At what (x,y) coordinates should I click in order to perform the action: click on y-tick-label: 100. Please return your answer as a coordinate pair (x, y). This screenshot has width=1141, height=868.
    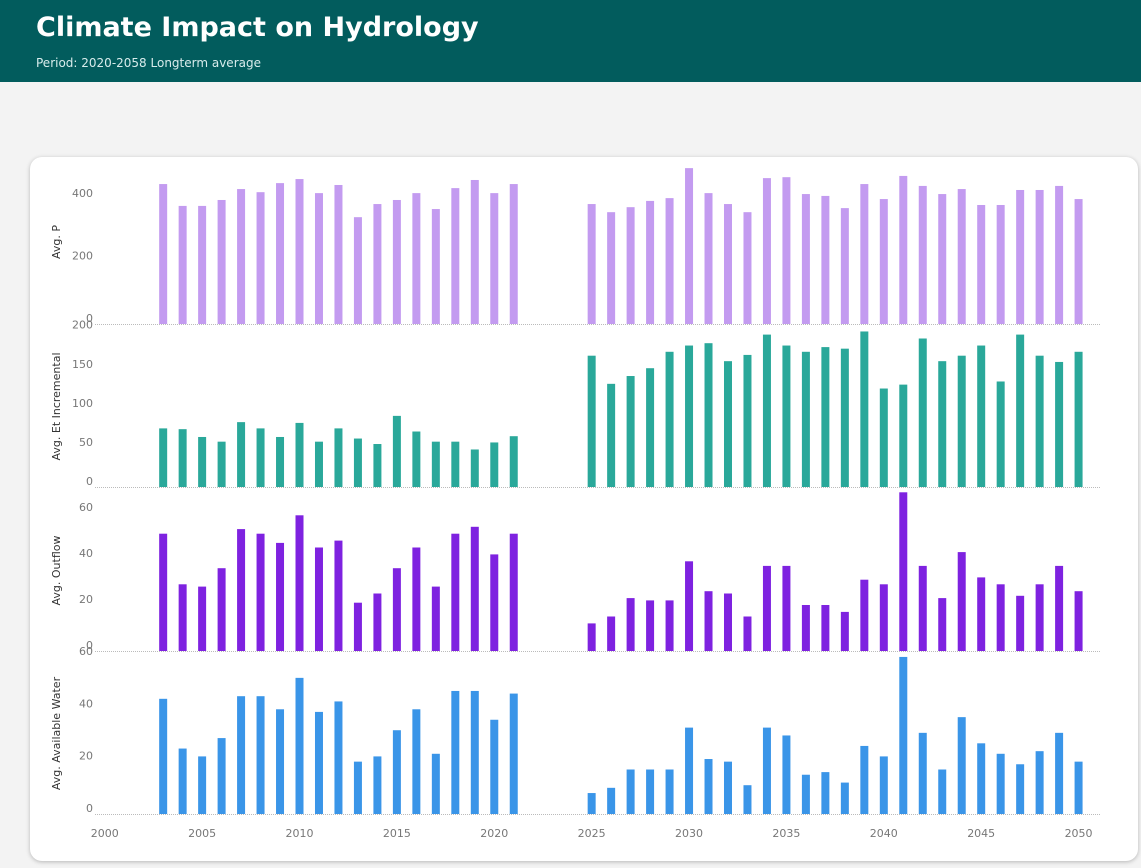
    Looking at the image, I should click on (82, 403).